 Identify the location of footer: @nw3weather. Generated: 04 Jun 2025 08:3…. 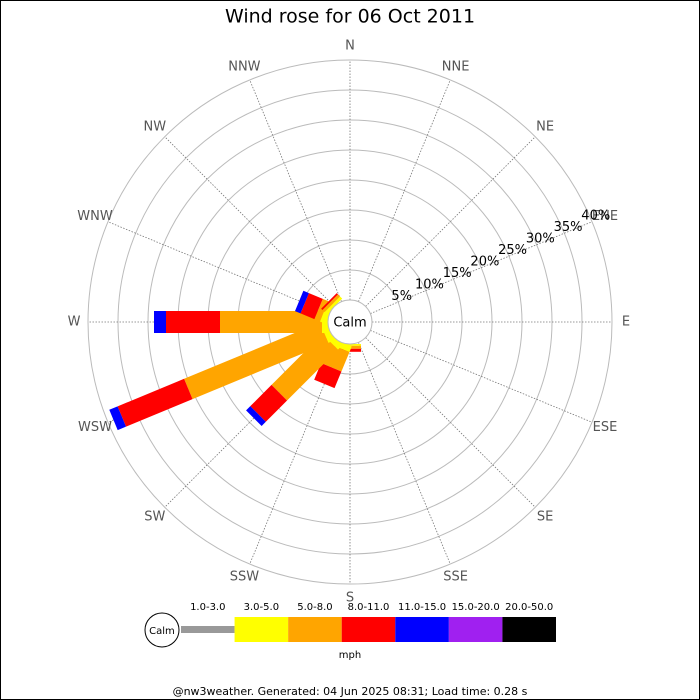
(350, 691).